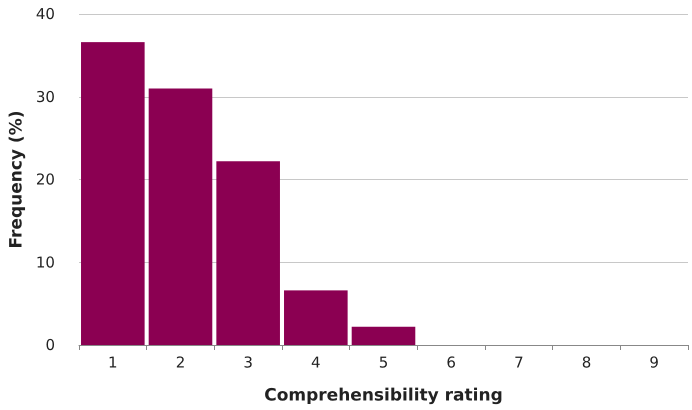 The image size is (692, 410). Describe the element at coordinates (50, 345) in the screenshot. I see `y-tick-label: 0` at that location.